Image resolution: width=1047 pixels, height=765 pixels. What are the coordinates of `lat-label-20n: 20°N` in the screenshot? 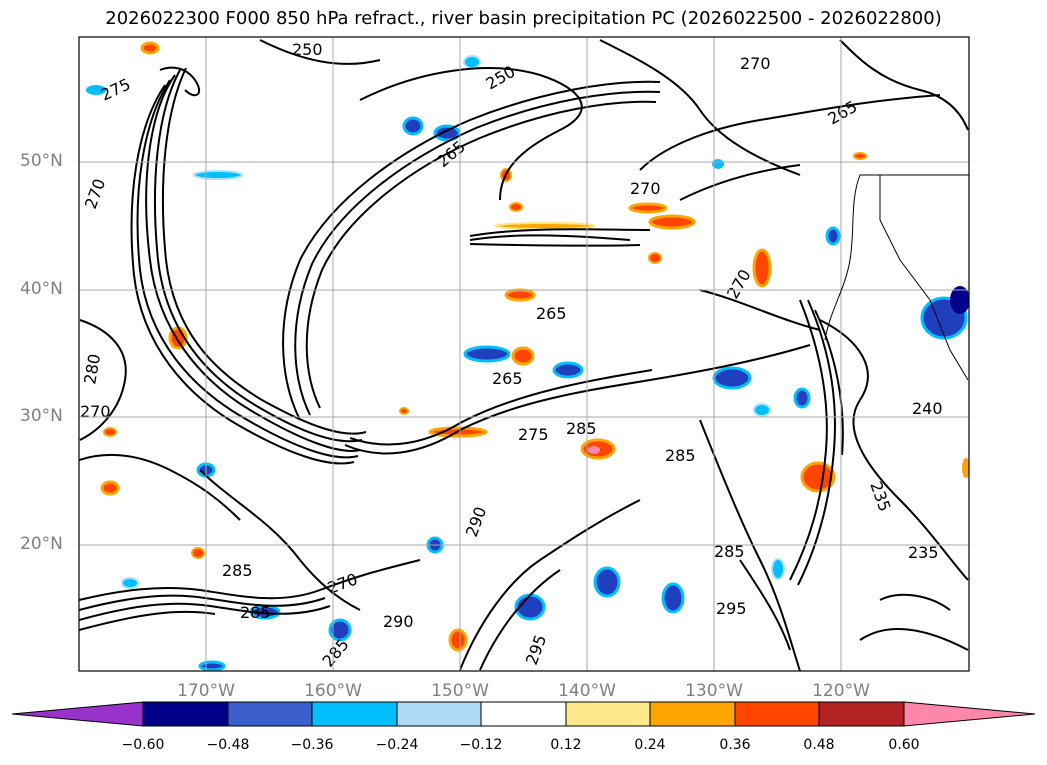 It's located at (41, 544).